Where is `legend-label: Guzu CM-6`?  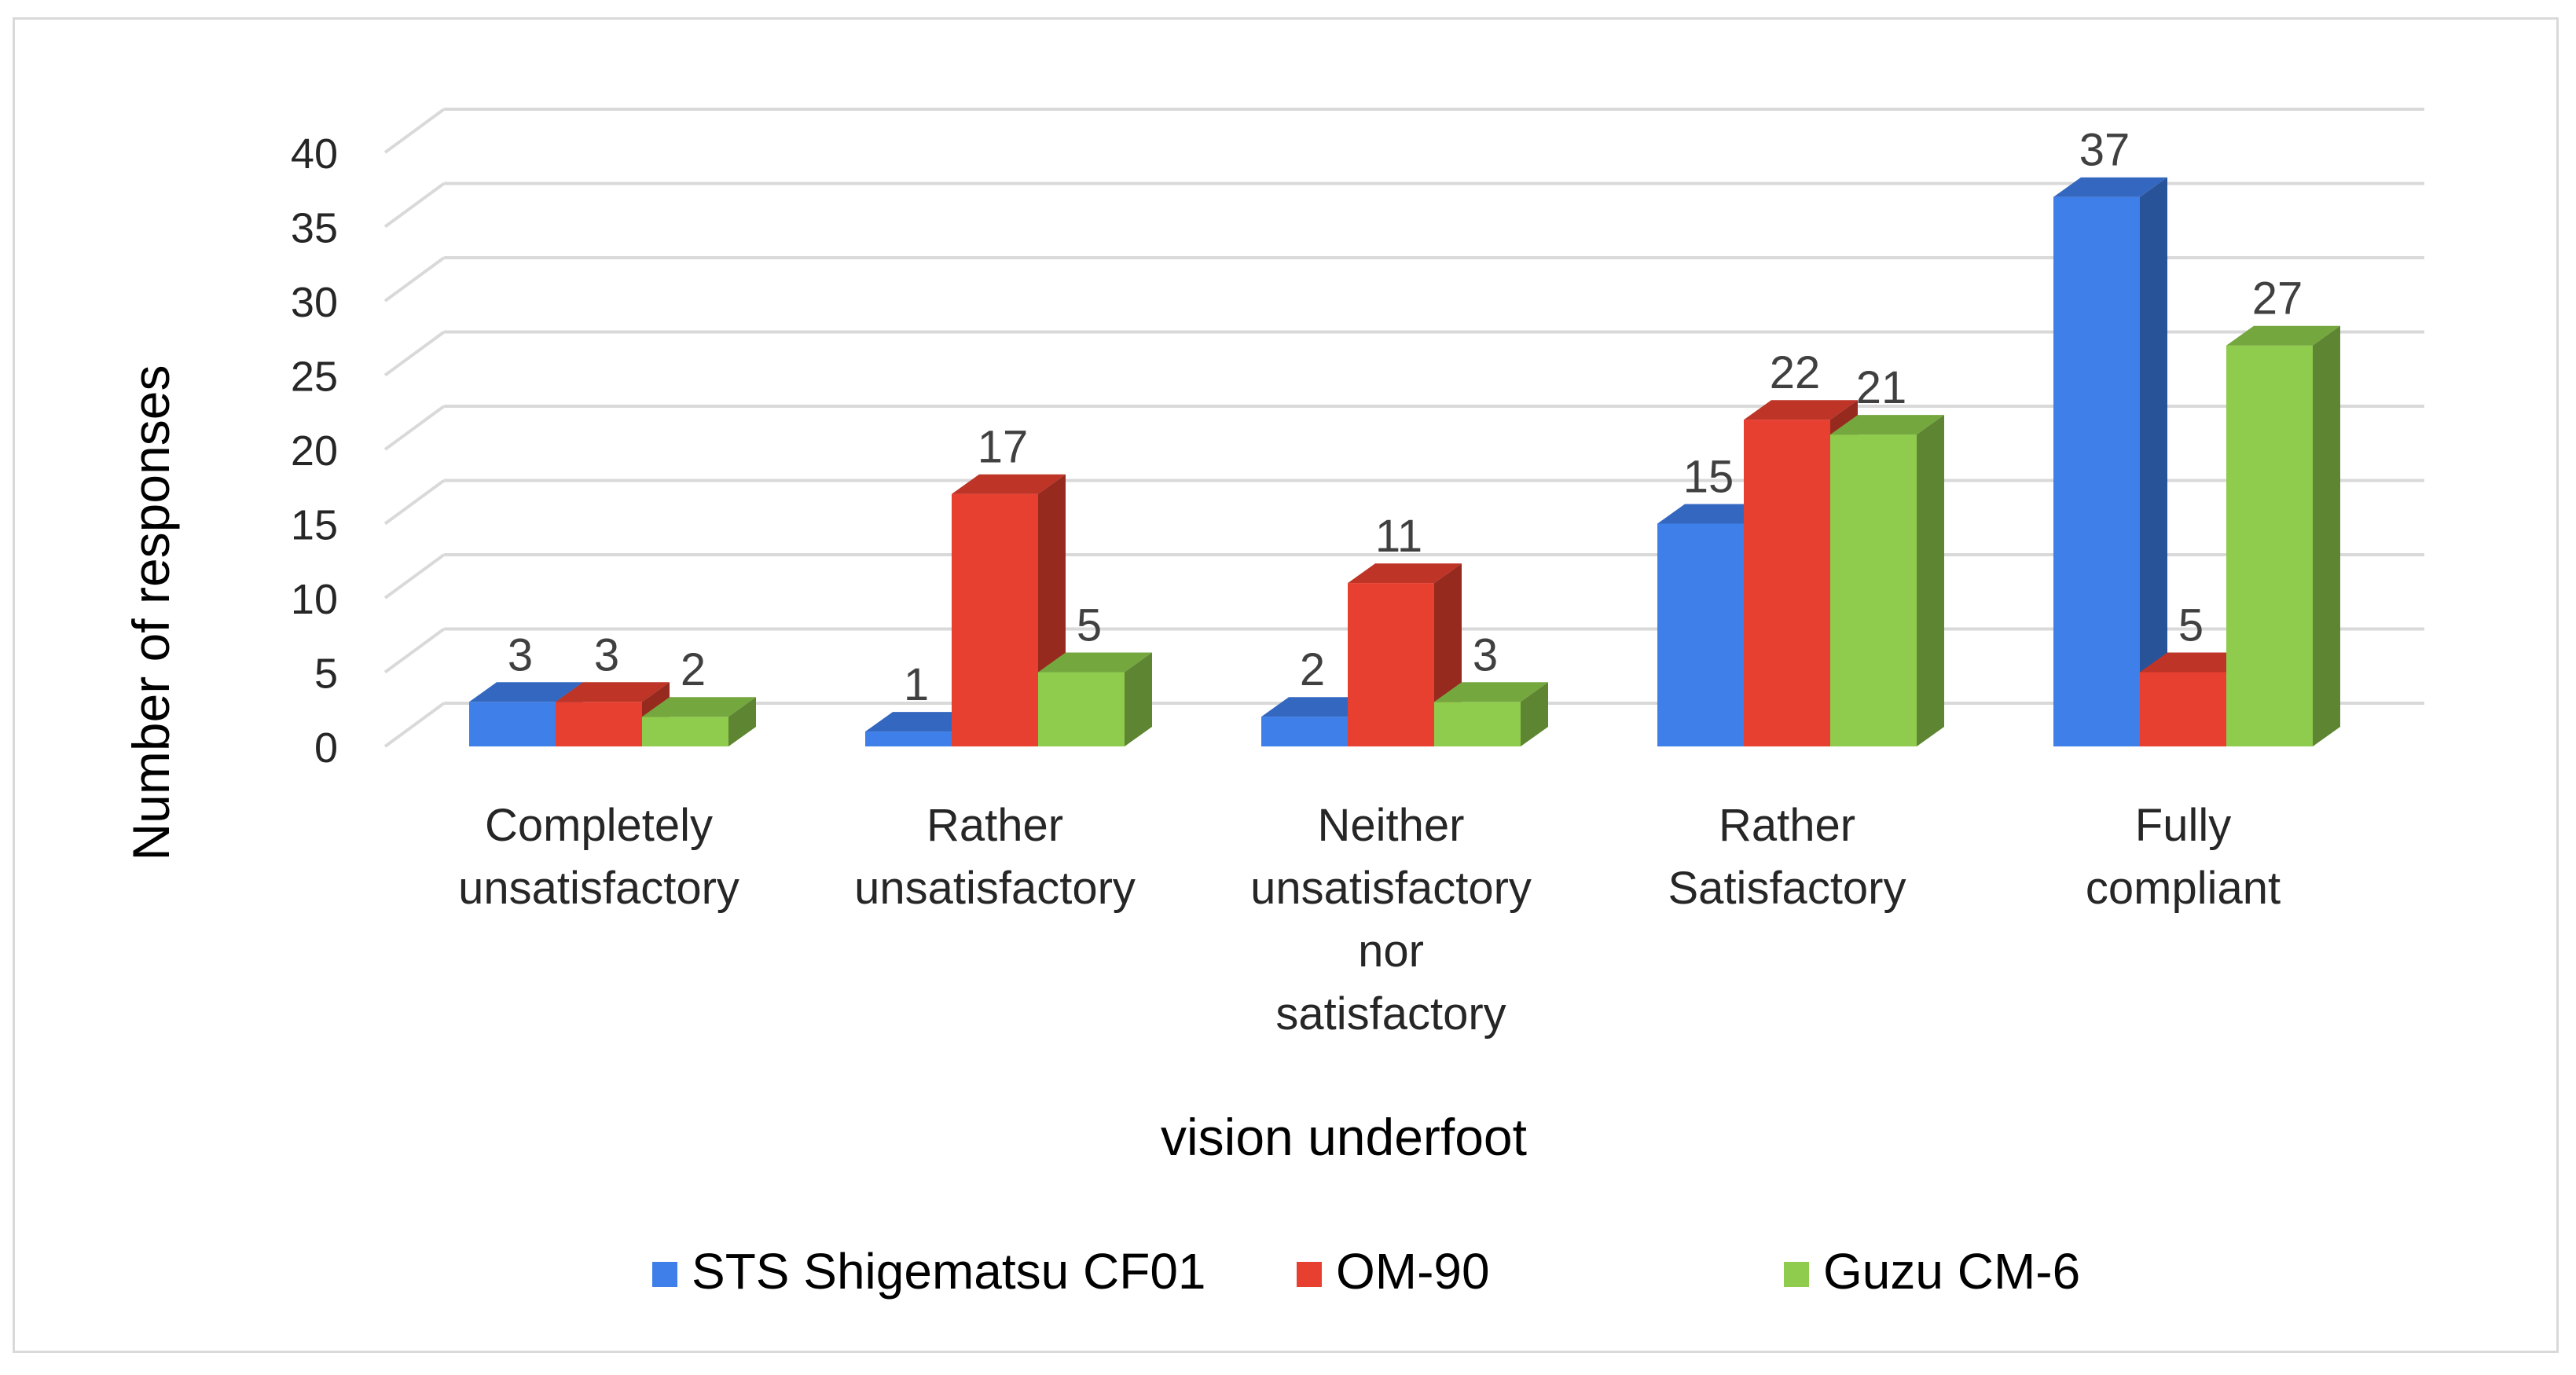 legend-label: Guzu CM-6 is located at coordinates (1952, 1271).